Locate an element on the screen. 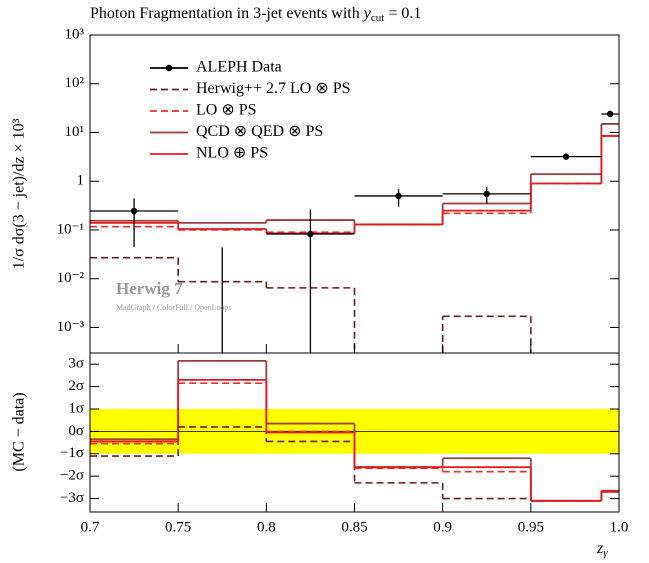  legend-label: ALEPH Data is located at coordinates (239, 67).